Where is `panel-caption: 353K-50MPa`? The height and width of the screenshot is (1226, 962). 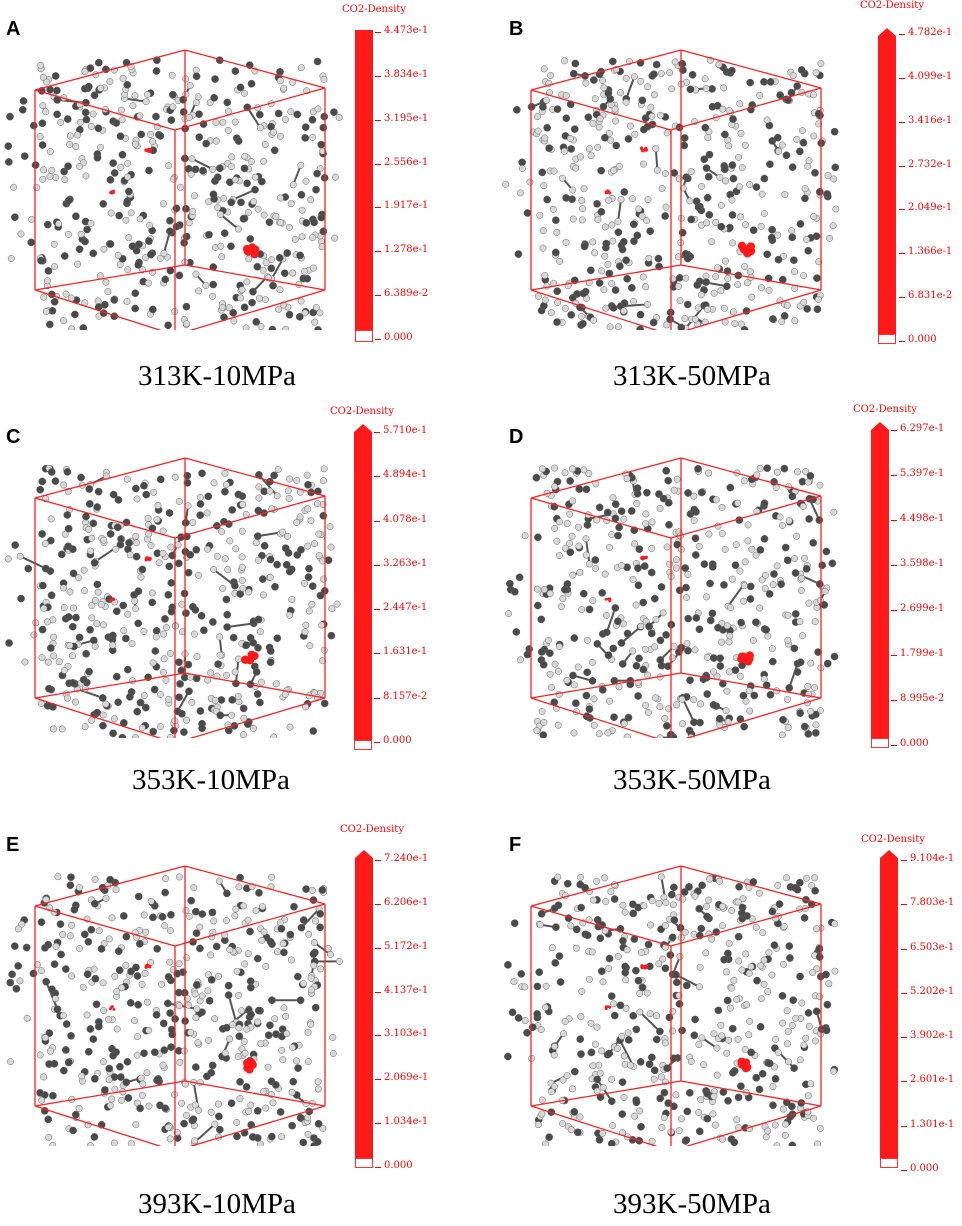
panel-caption: 353K-50MPa is located at coordinates (692, 780).